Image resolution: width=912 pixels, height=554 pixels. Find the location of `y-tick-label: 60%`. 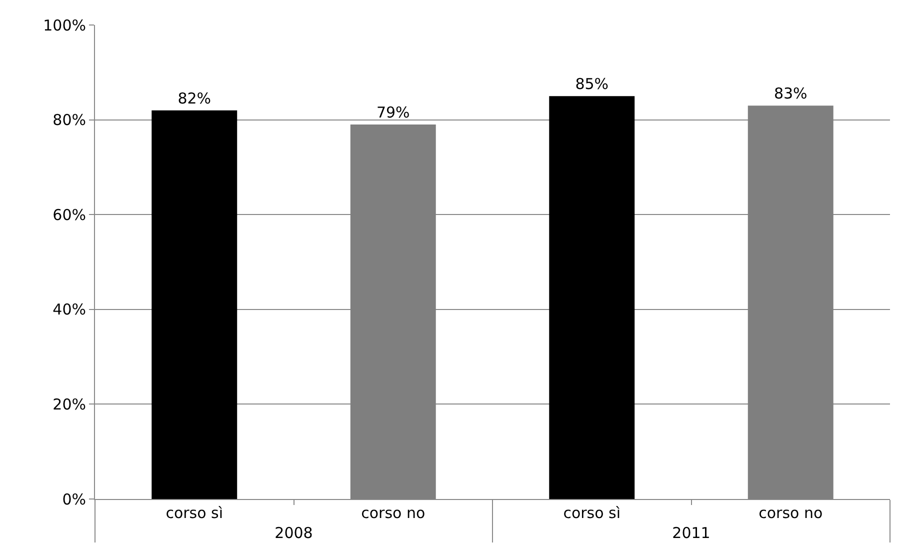

y-tick-label: 60% is located at coordinates (69, 215).